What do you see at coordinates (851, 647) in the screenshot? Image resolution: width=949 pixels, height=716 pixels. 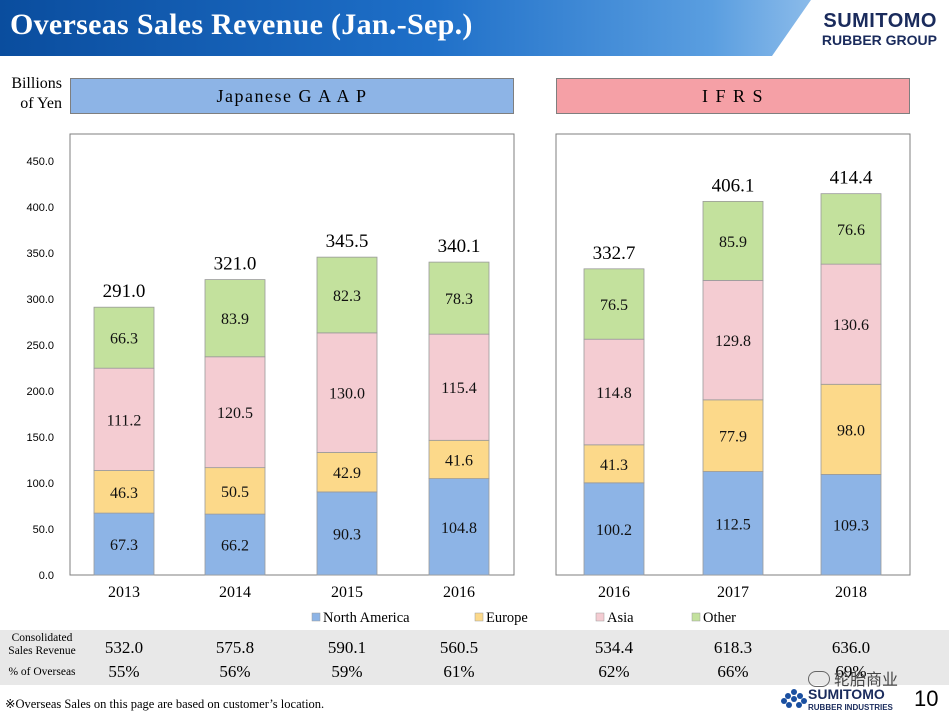 I see `consolidated-value: 636.0` at bounding box center [851, 647].